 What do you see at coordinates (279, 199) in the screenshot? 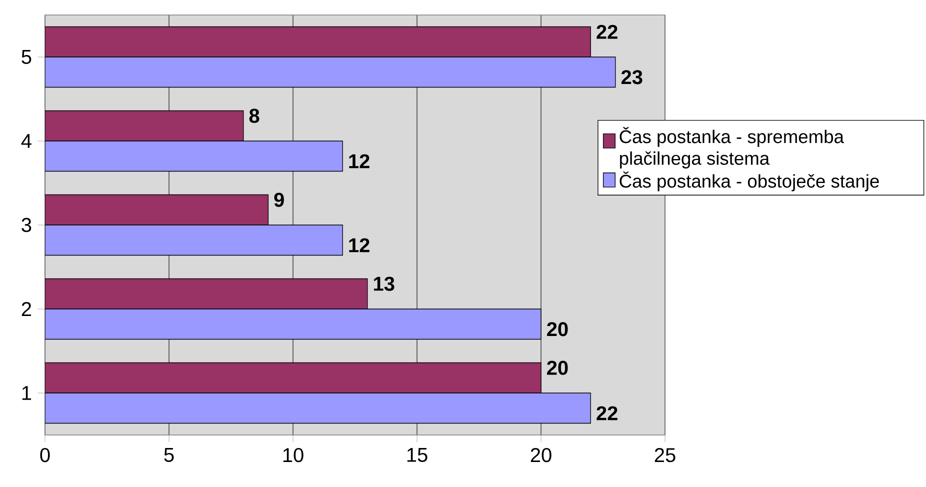
I see `data-label: 9` at bounding box center [279, 199].